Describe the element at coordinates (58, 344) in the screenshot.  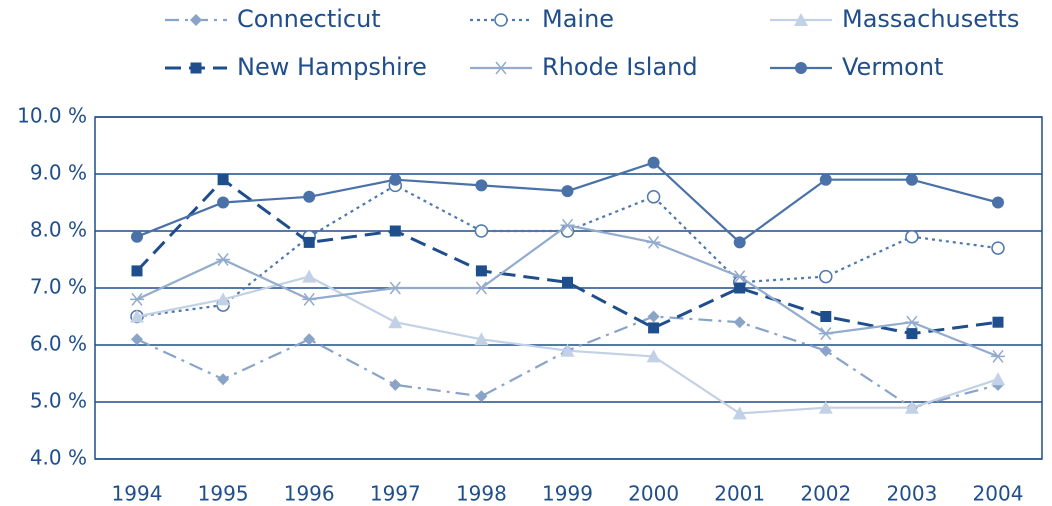
I see `y-tick-label: 6.0 %` at that location.